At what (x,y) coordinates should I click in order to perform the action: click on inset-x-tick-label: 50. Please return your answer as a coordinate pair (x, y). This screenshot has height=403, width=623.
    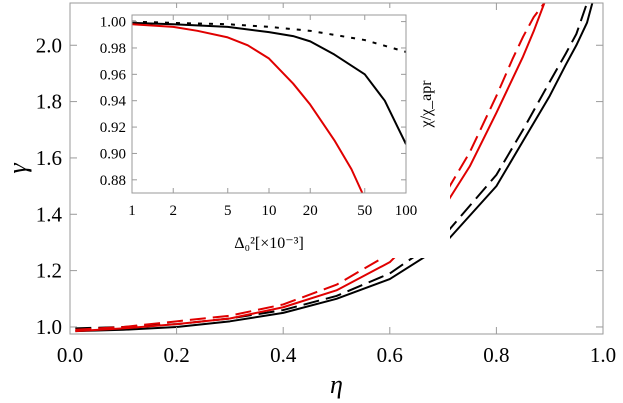
    Looking at the image, I should click on (364, 211).